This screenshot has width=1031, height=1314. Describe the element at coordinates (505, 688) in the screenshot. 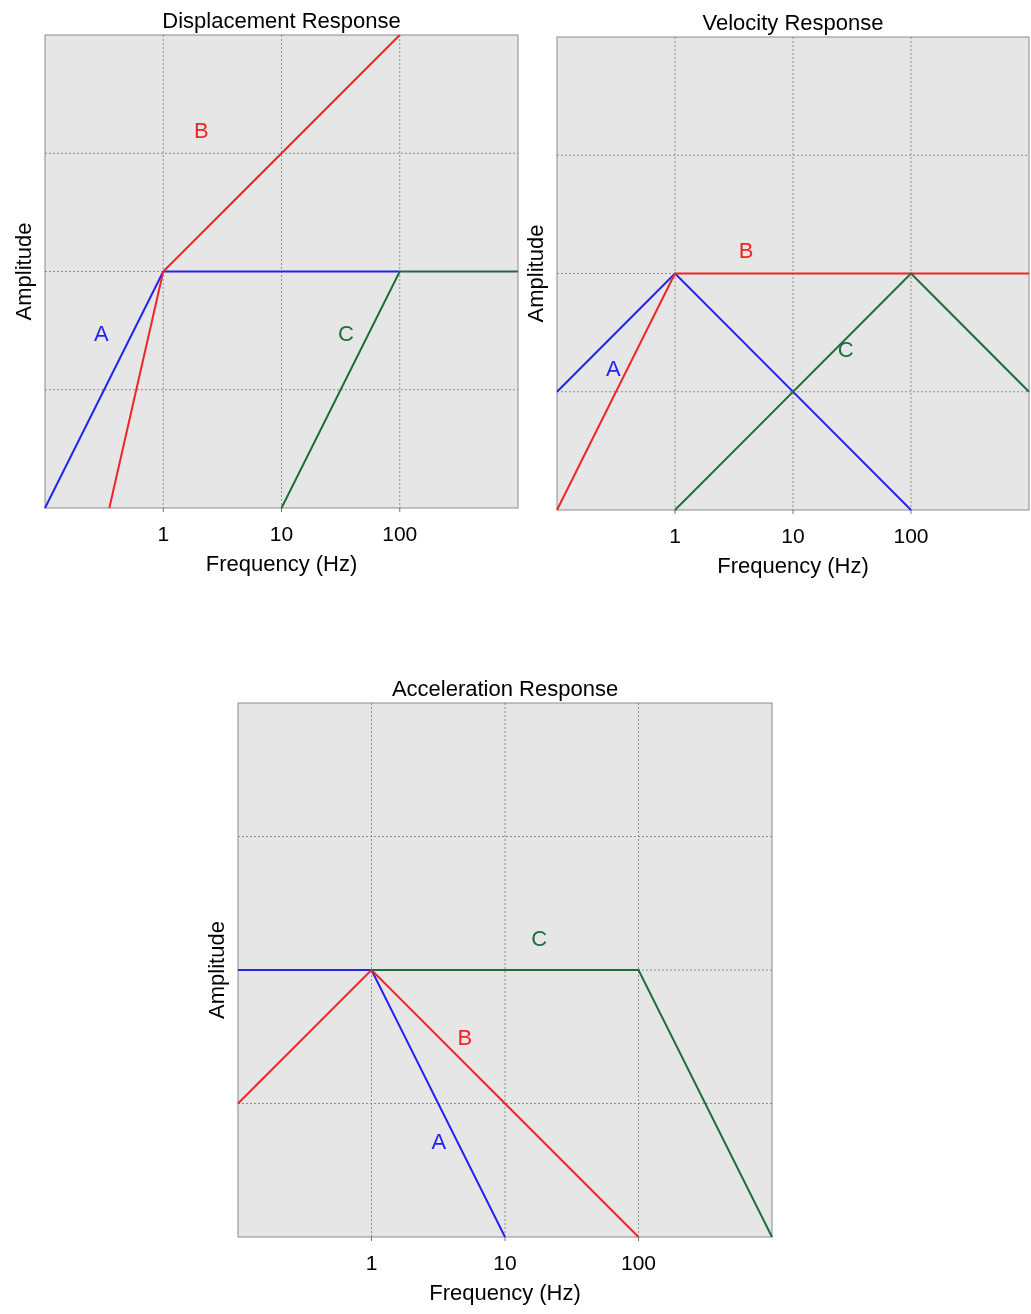

I see `chart-title: Acceleration Response` at that location.